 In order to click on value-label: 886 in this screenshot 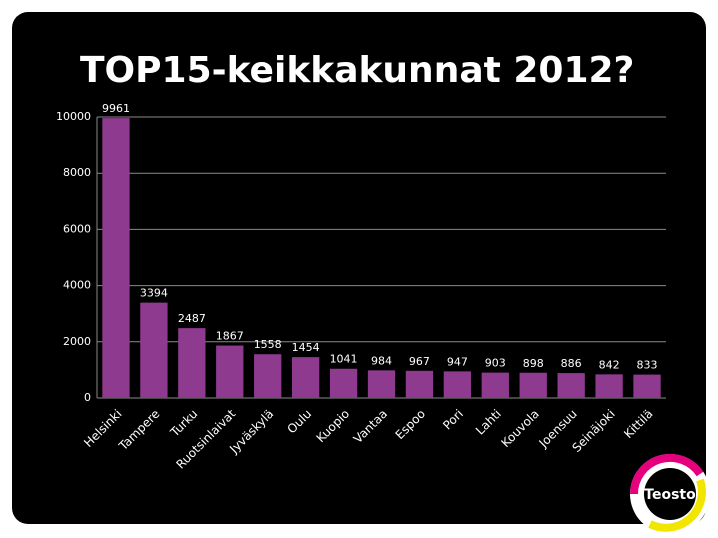, I will do `click(571, 363)`.